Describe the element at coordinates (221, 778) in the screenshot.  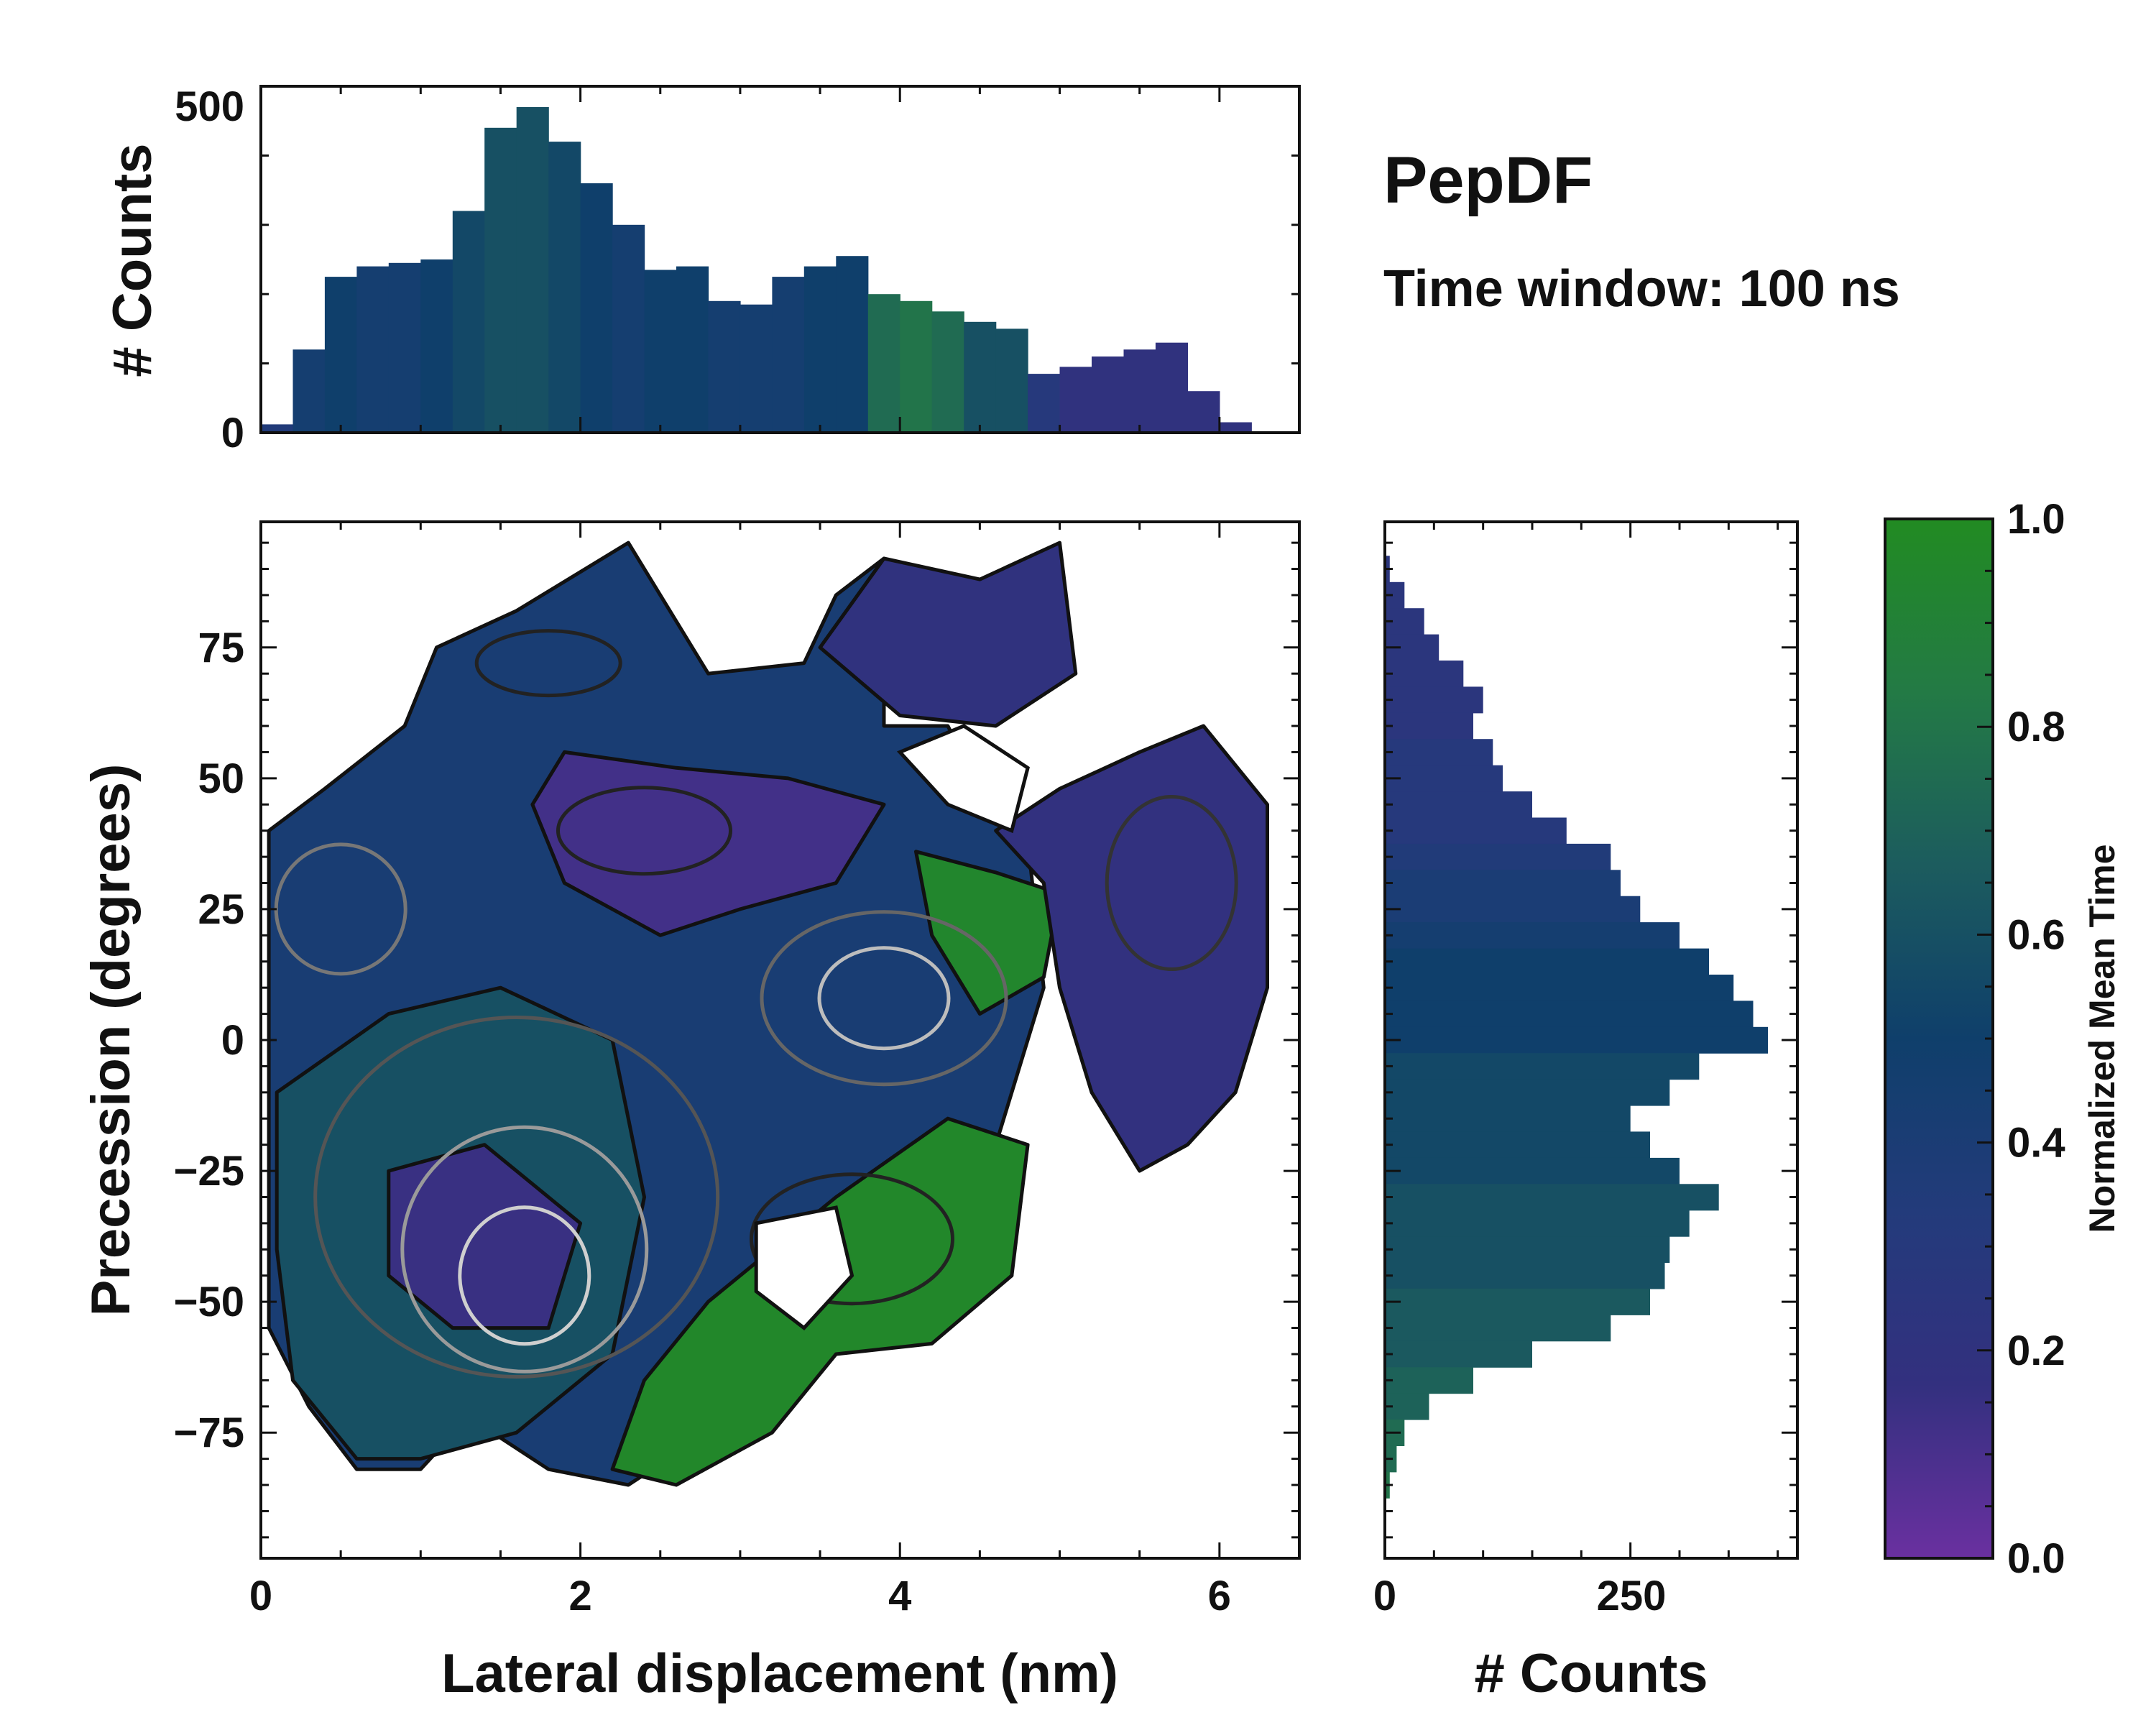
I see `ytick-50: 50` at that location.